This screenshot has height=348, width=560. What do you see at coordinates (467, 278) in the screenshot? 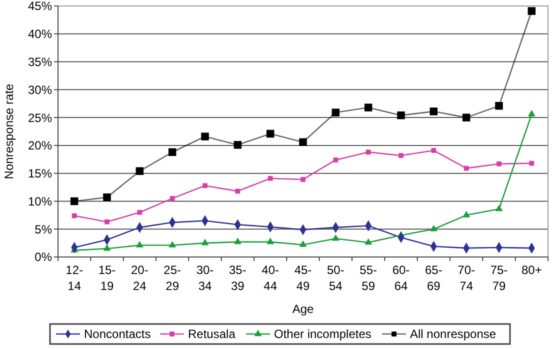
I see `x-tick-label: 70-74` at bounding box center [467, 278].